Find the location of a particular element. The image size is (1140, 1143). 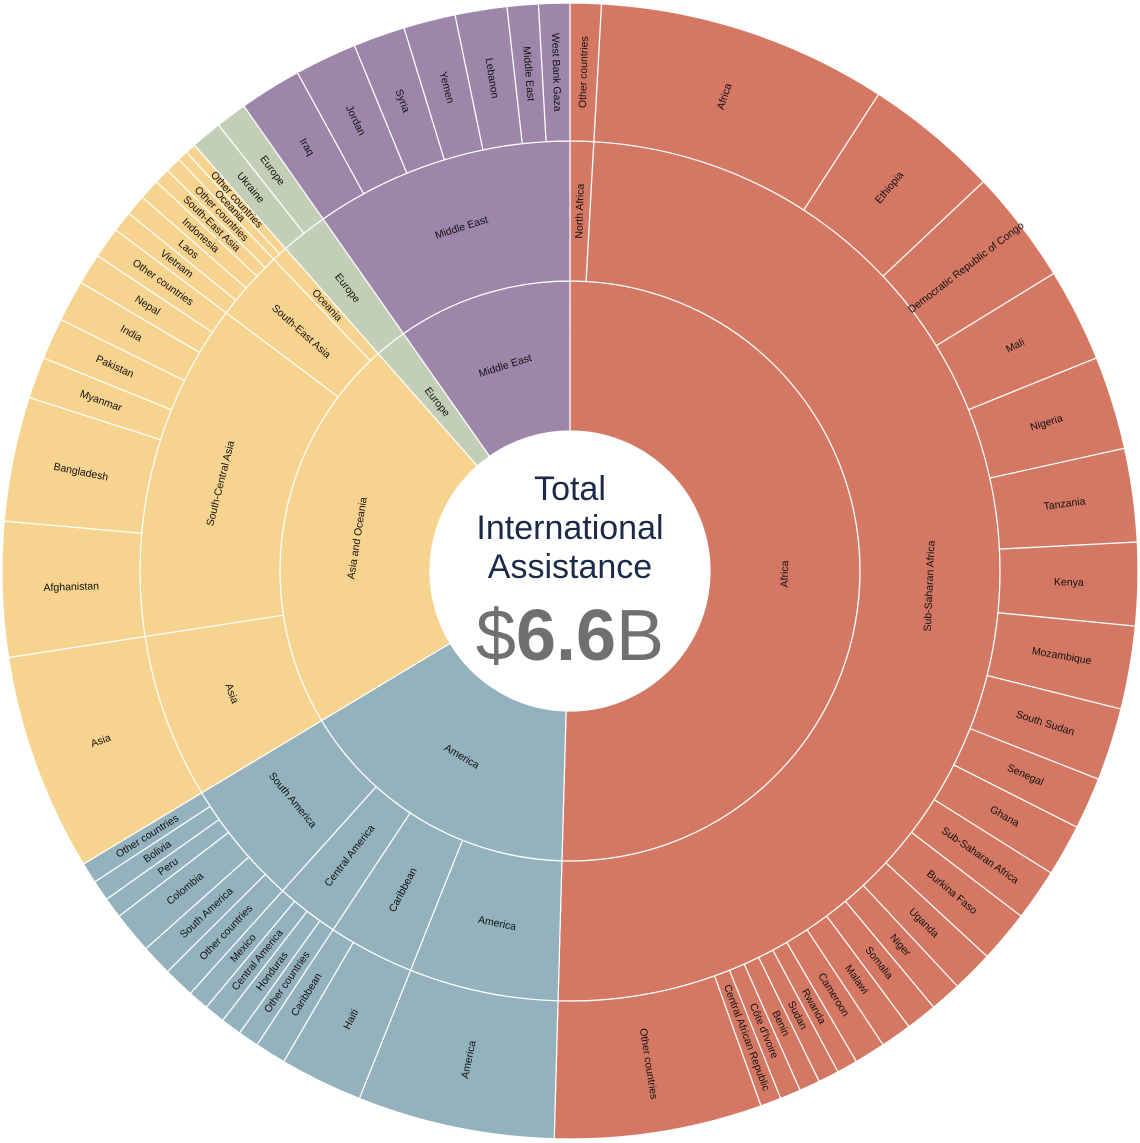

segment-label-africa: Africa is located at coordinates (785, 573).